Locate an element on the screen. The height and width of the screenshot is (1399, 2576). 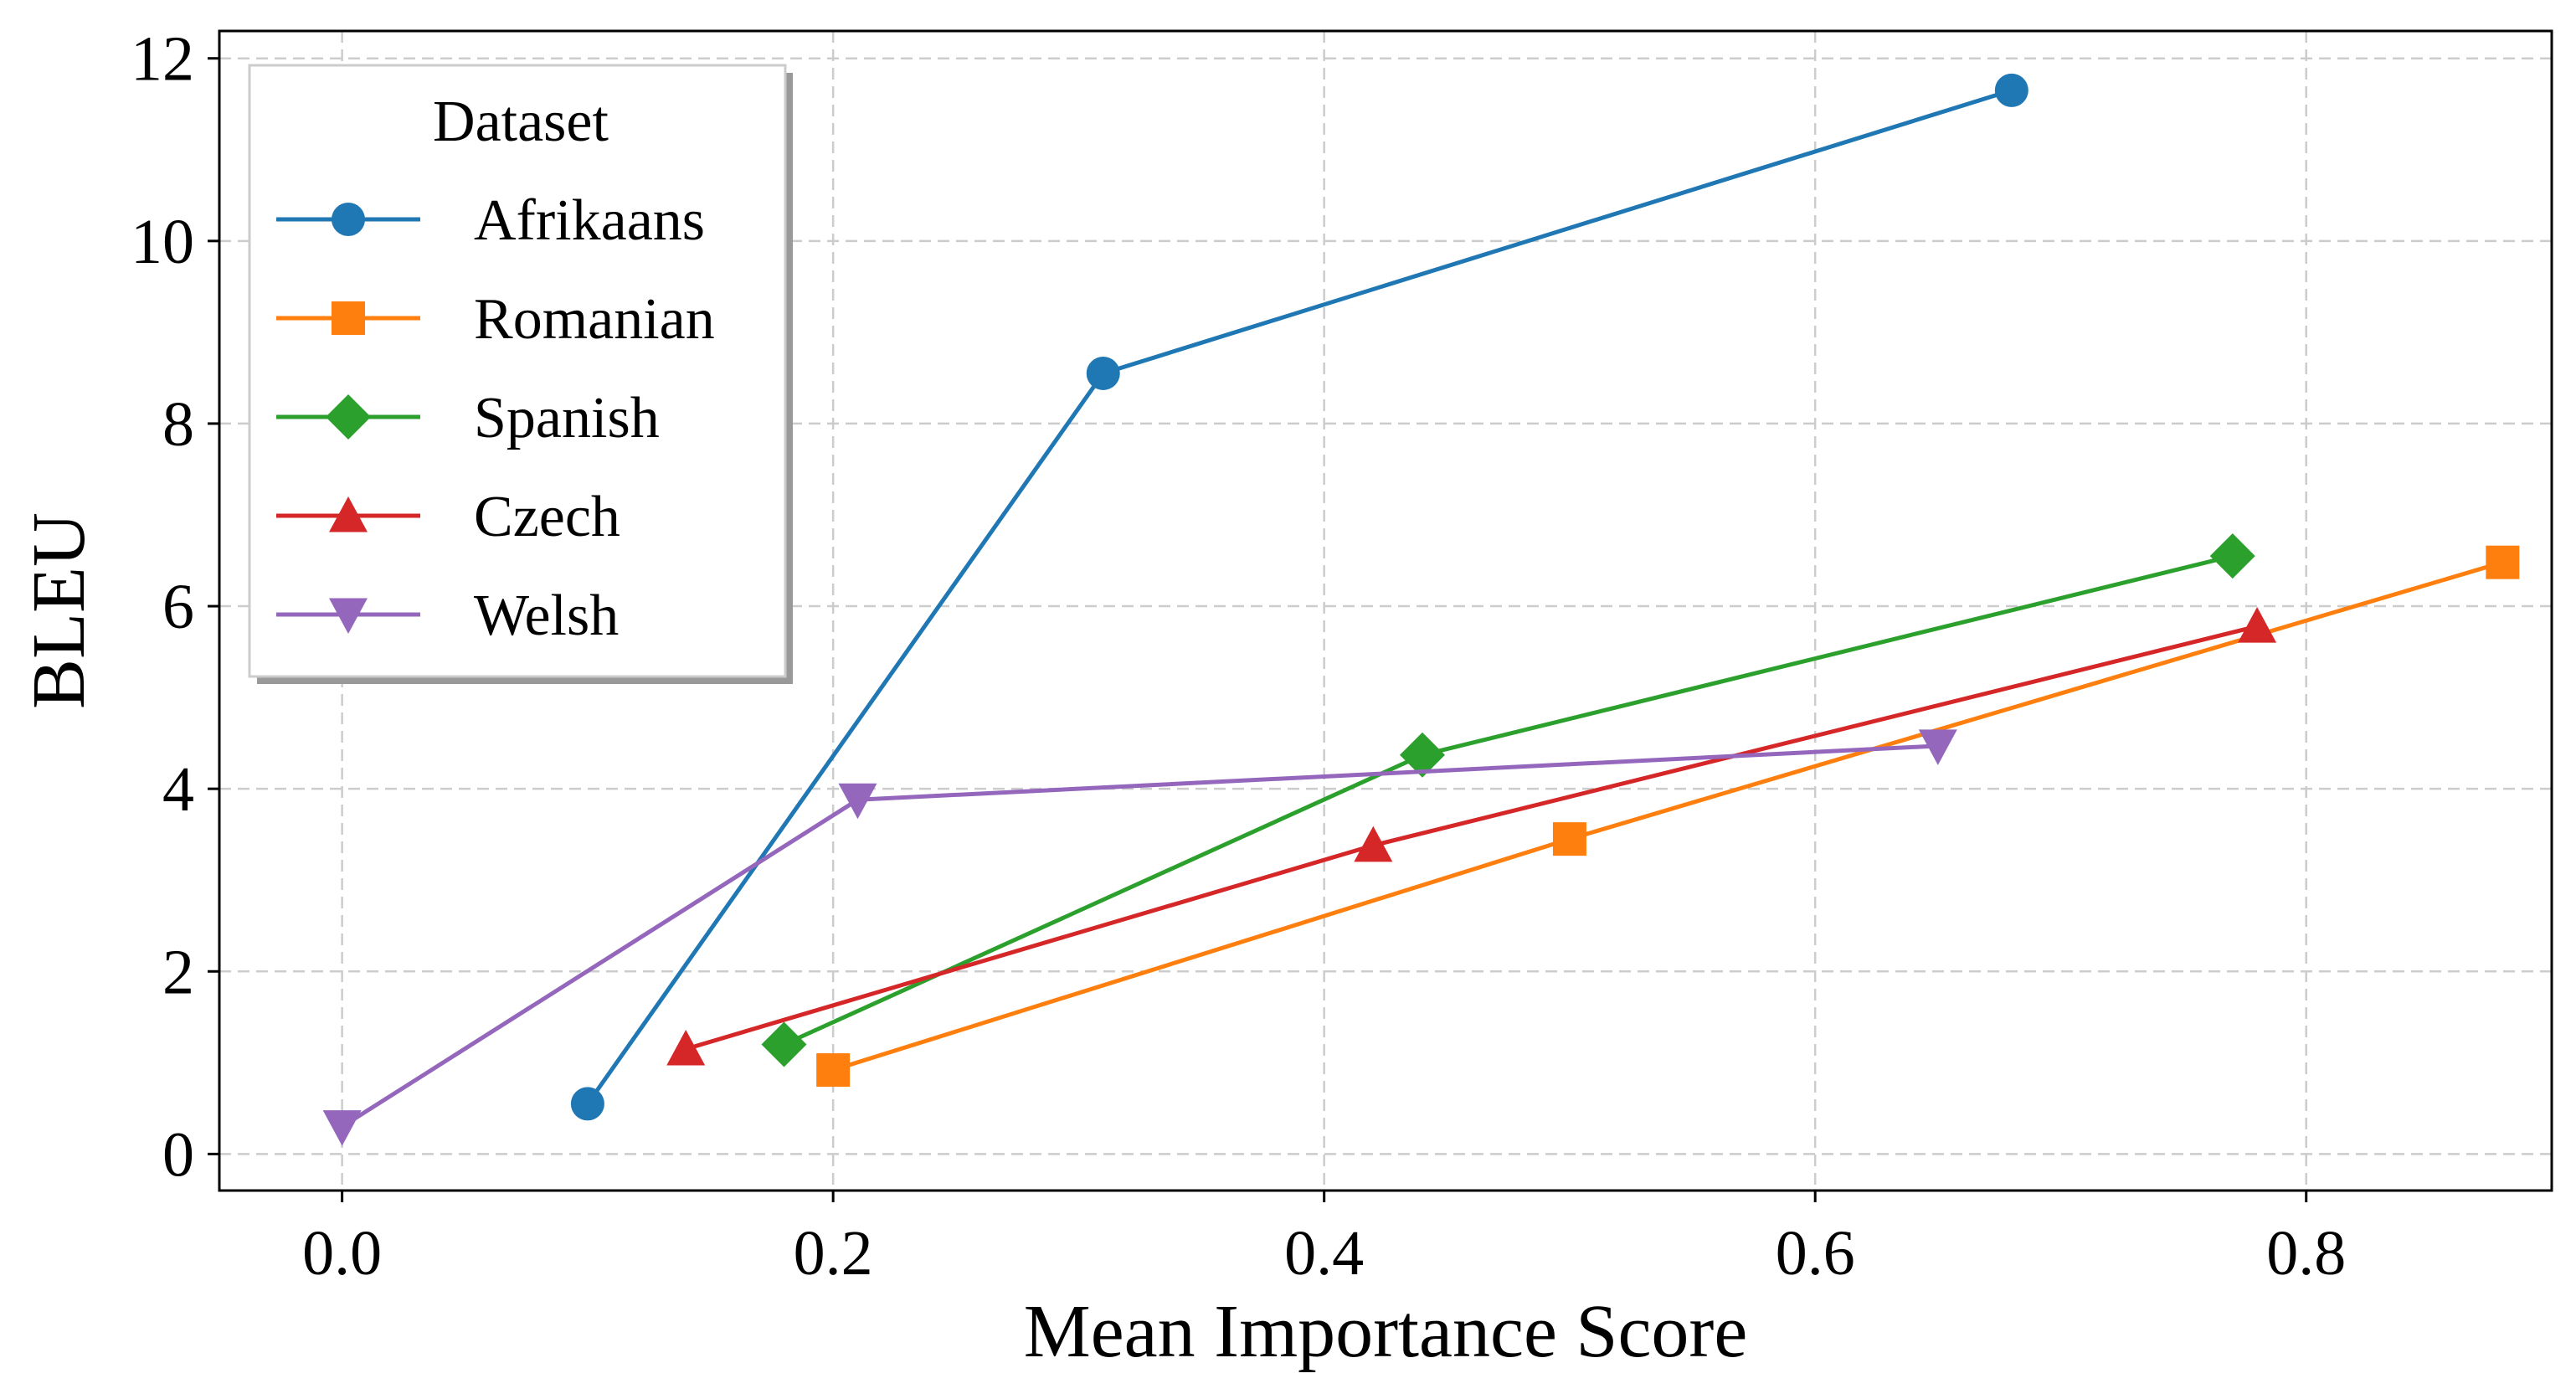
legend-item-czech: Czech is located at coordinates (448, 517).